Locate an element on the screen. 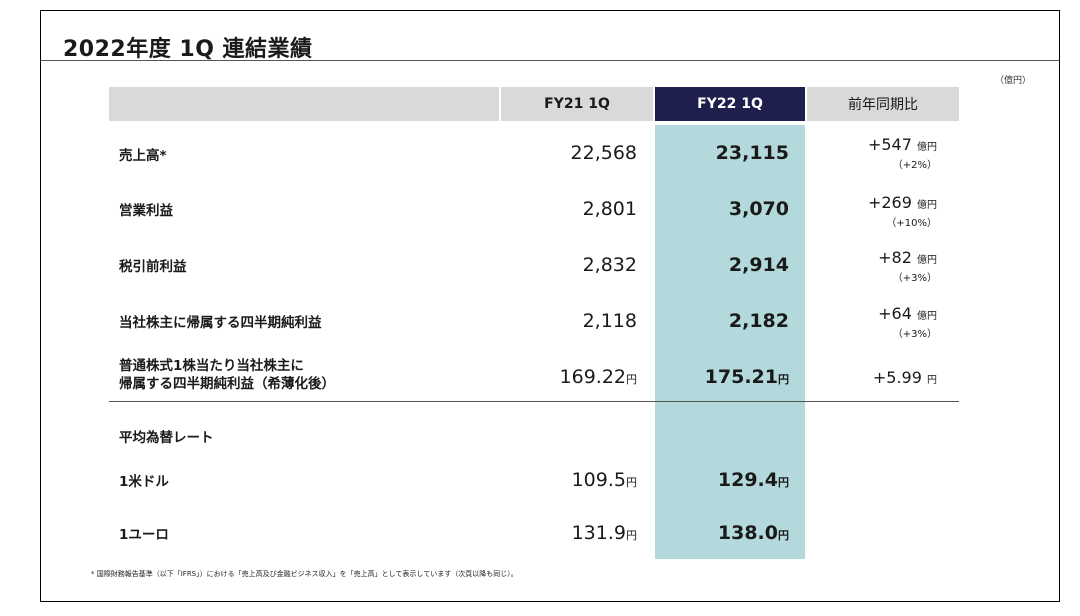 The width and height of the screenshot is (1080, 616). operating-profit-fy22: 3,070 is located at coordinates (758, 209).